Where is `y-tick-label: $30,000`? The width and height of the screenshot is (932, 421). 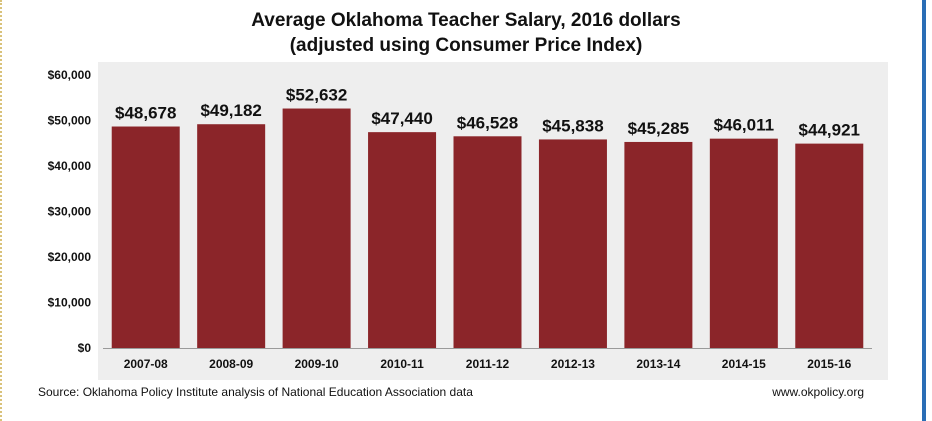 y-tick-label: $30,000 is located at coordinates (70, 212).